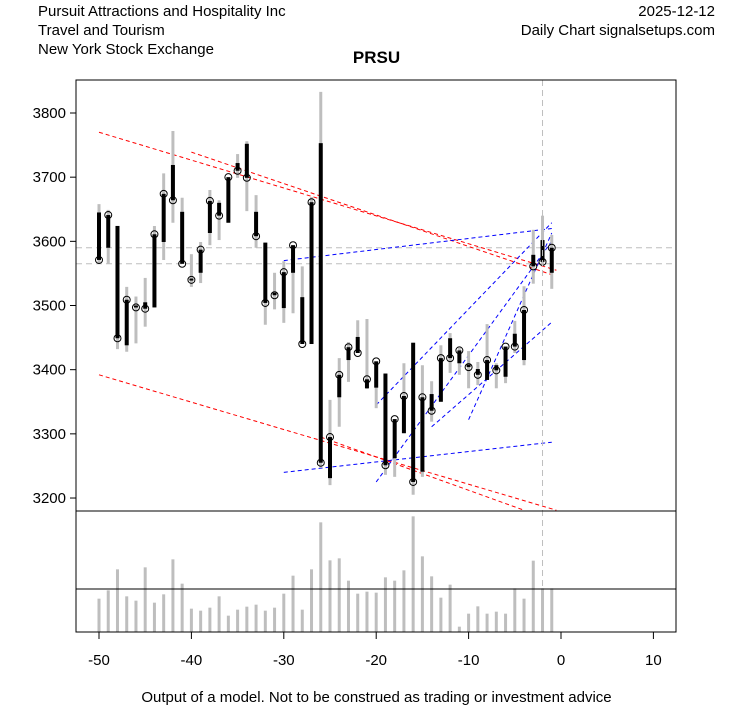 This screenshot has width=753, height=708. Describe the element at coordinates (376, 660) in the screenshot. I see `x-tick-label: -20` at that location.